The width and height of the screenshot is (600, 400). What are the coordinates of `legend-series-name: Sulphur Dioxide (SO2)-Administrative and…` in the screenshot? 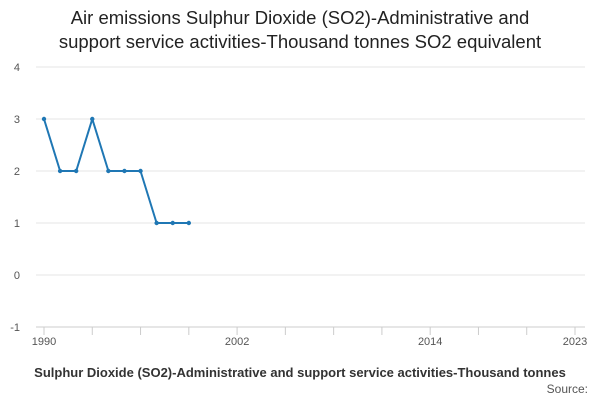 It's located at (300, 372).